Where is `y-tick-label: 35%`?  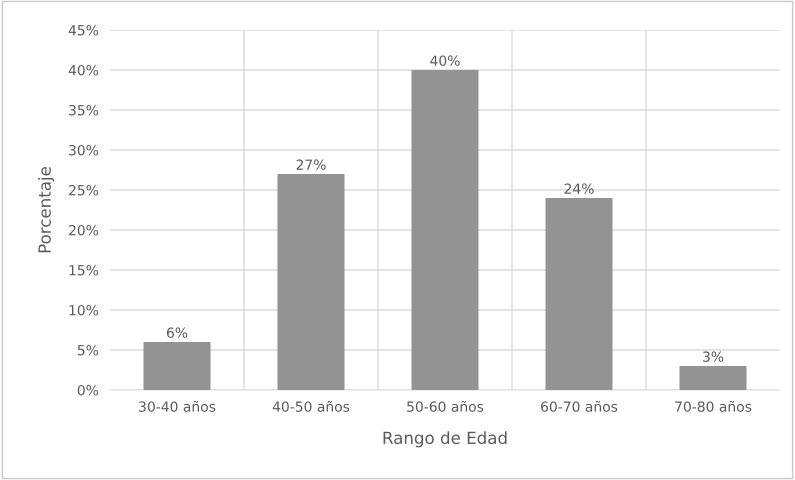
y-tick-label: 35% is located at coordinates (83, 110).